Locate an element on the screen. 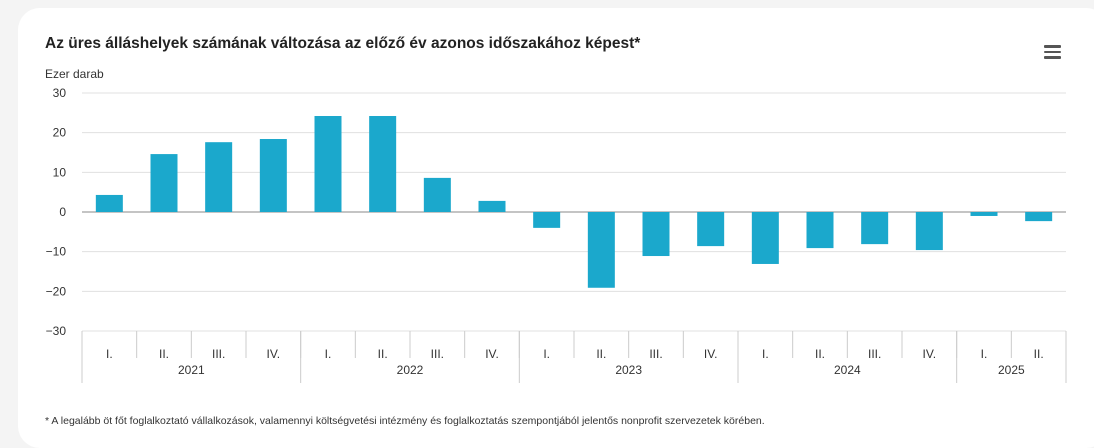 This screenshot has height=448, width=1094. y-tick-label: 20 is located at coordinates (60, 133).